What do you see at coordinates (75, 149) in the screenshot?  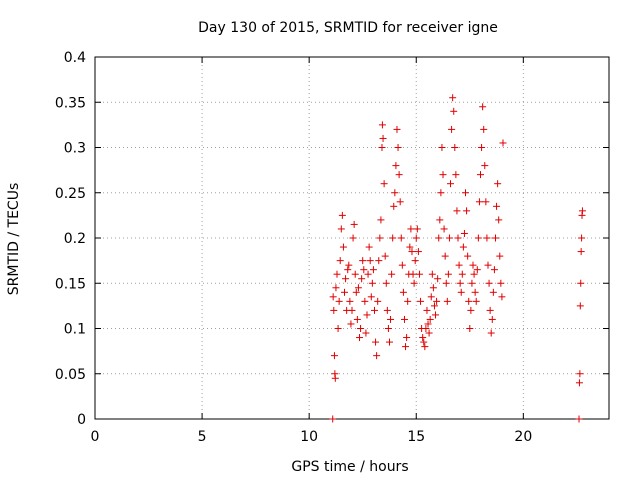 I see `y-tick-label: 0.3` at bounding box center [75, 149].